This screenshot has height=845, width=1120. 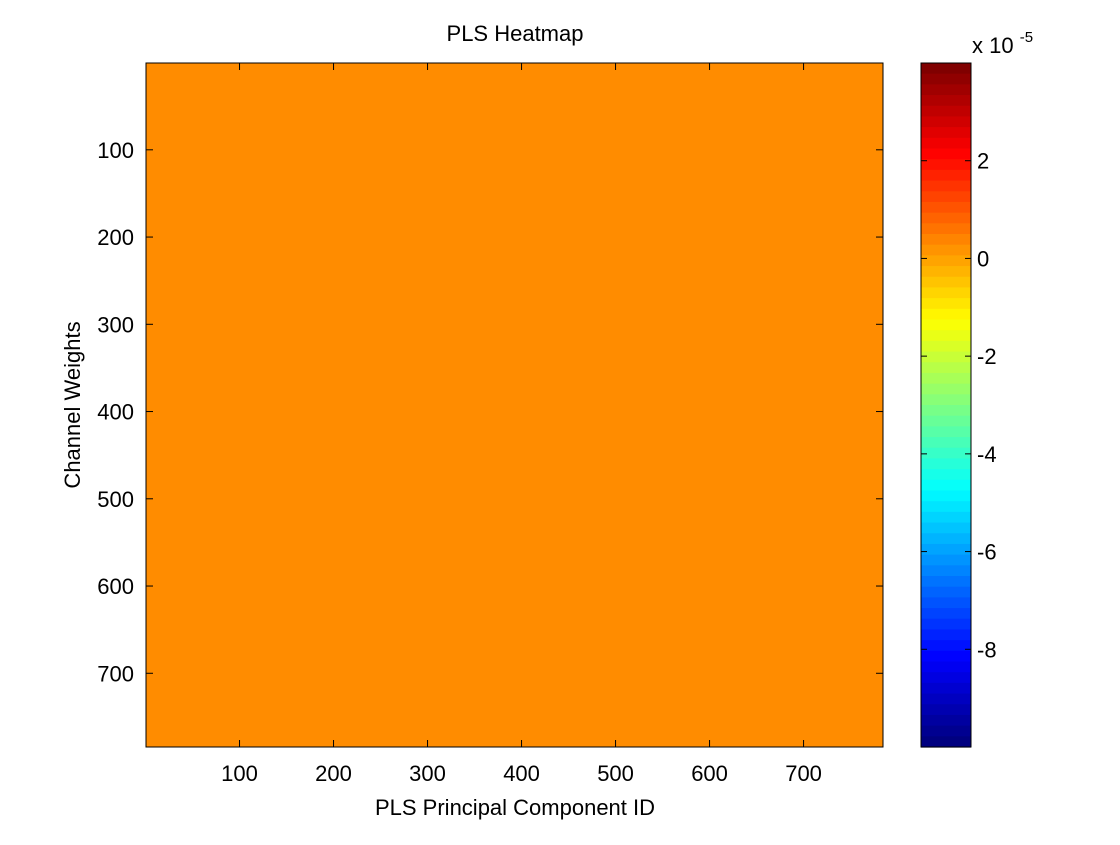 What do you see at coordinates (615, 773) in the screenshot?
I see `x-tick-label: 500` at bounding box center [615, 773].